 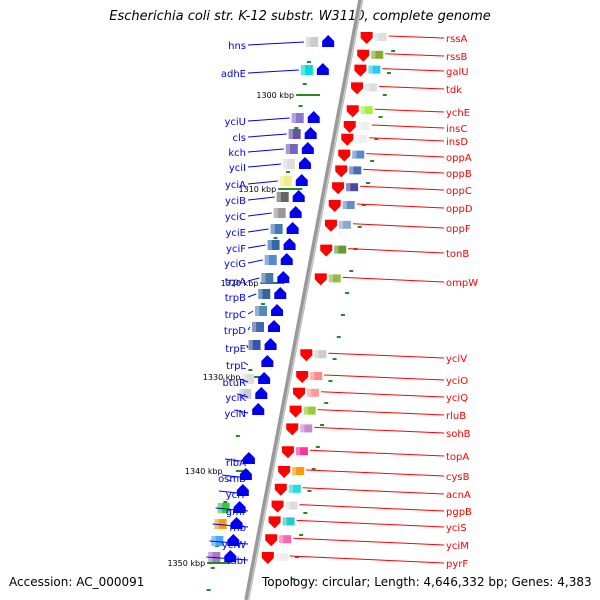 I want to click on forward-gene-label: pgpB, so click(x=459, y=512).